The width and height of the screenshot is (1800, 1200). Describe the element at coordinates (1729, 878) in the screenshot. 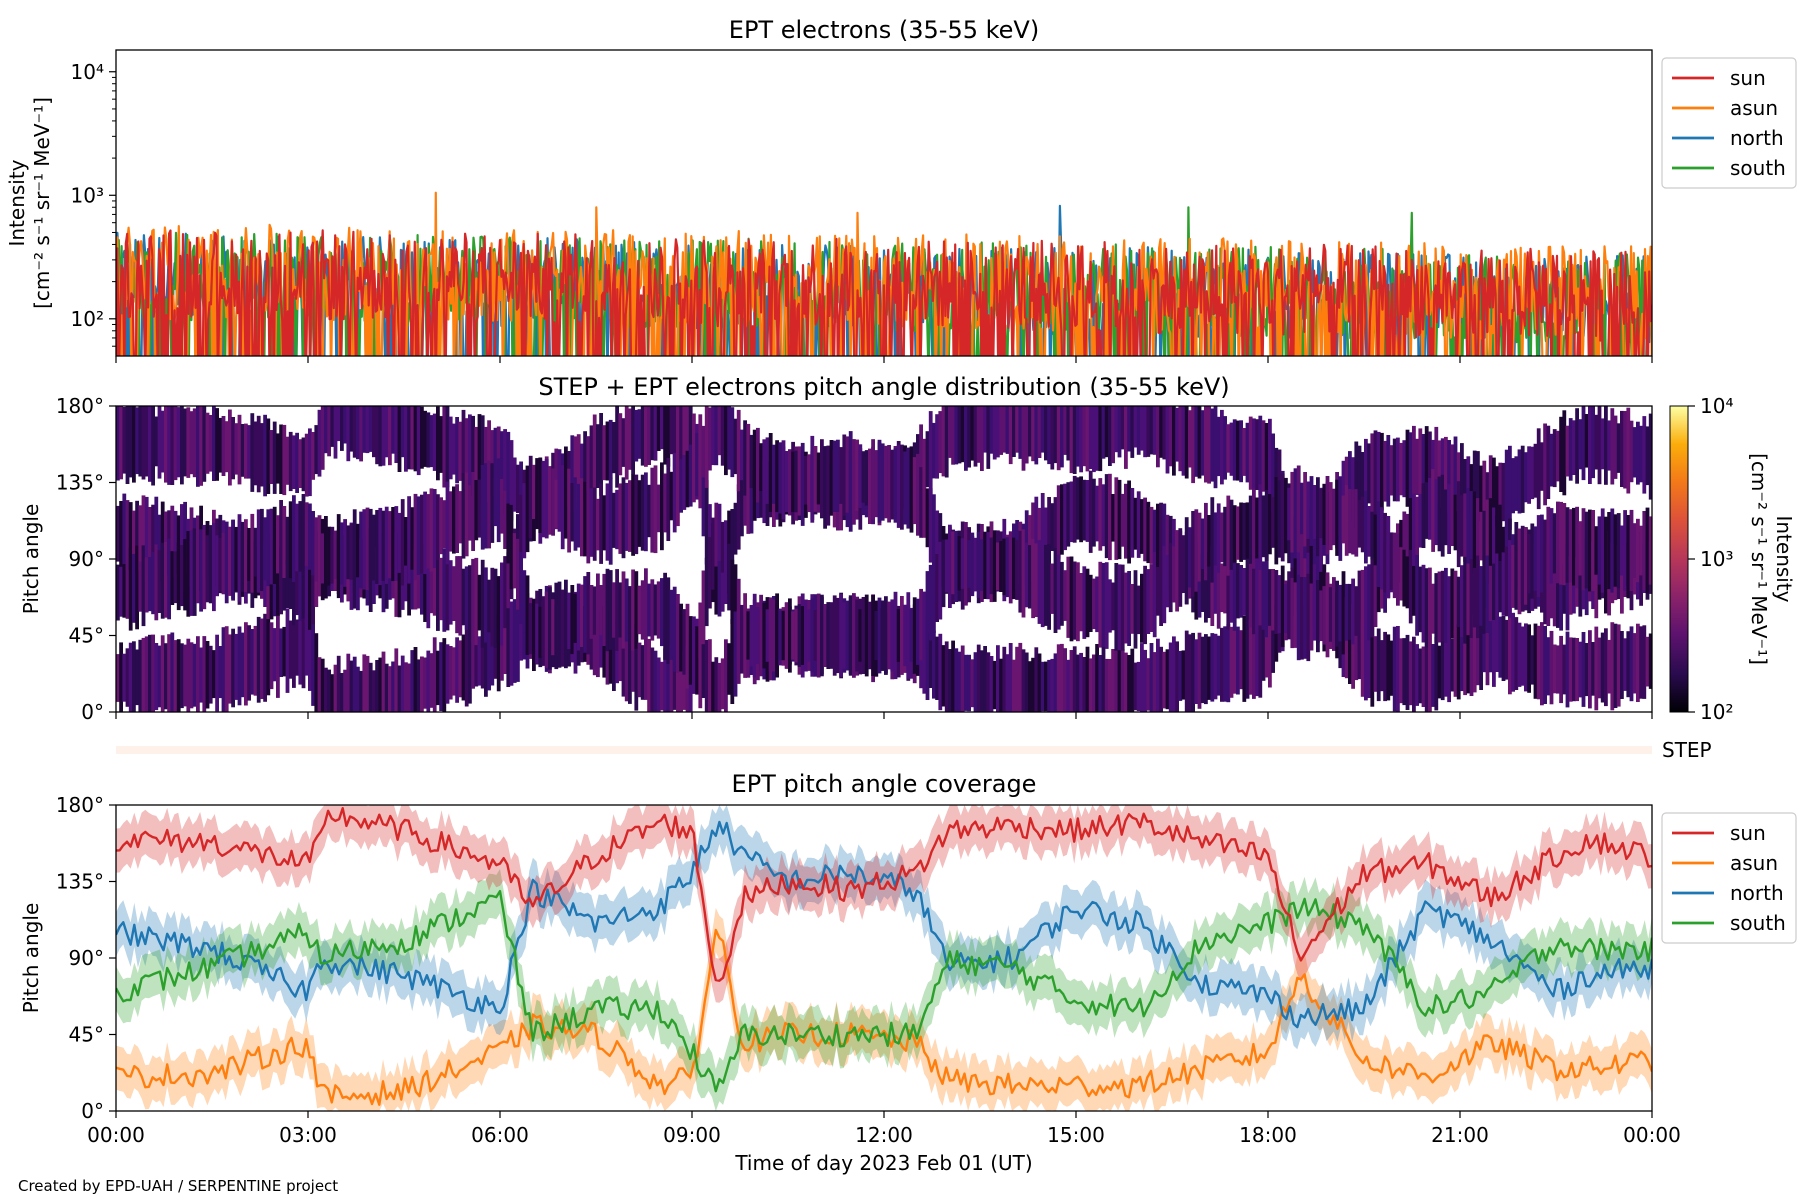

I see `panel3-legend-box` at that location.